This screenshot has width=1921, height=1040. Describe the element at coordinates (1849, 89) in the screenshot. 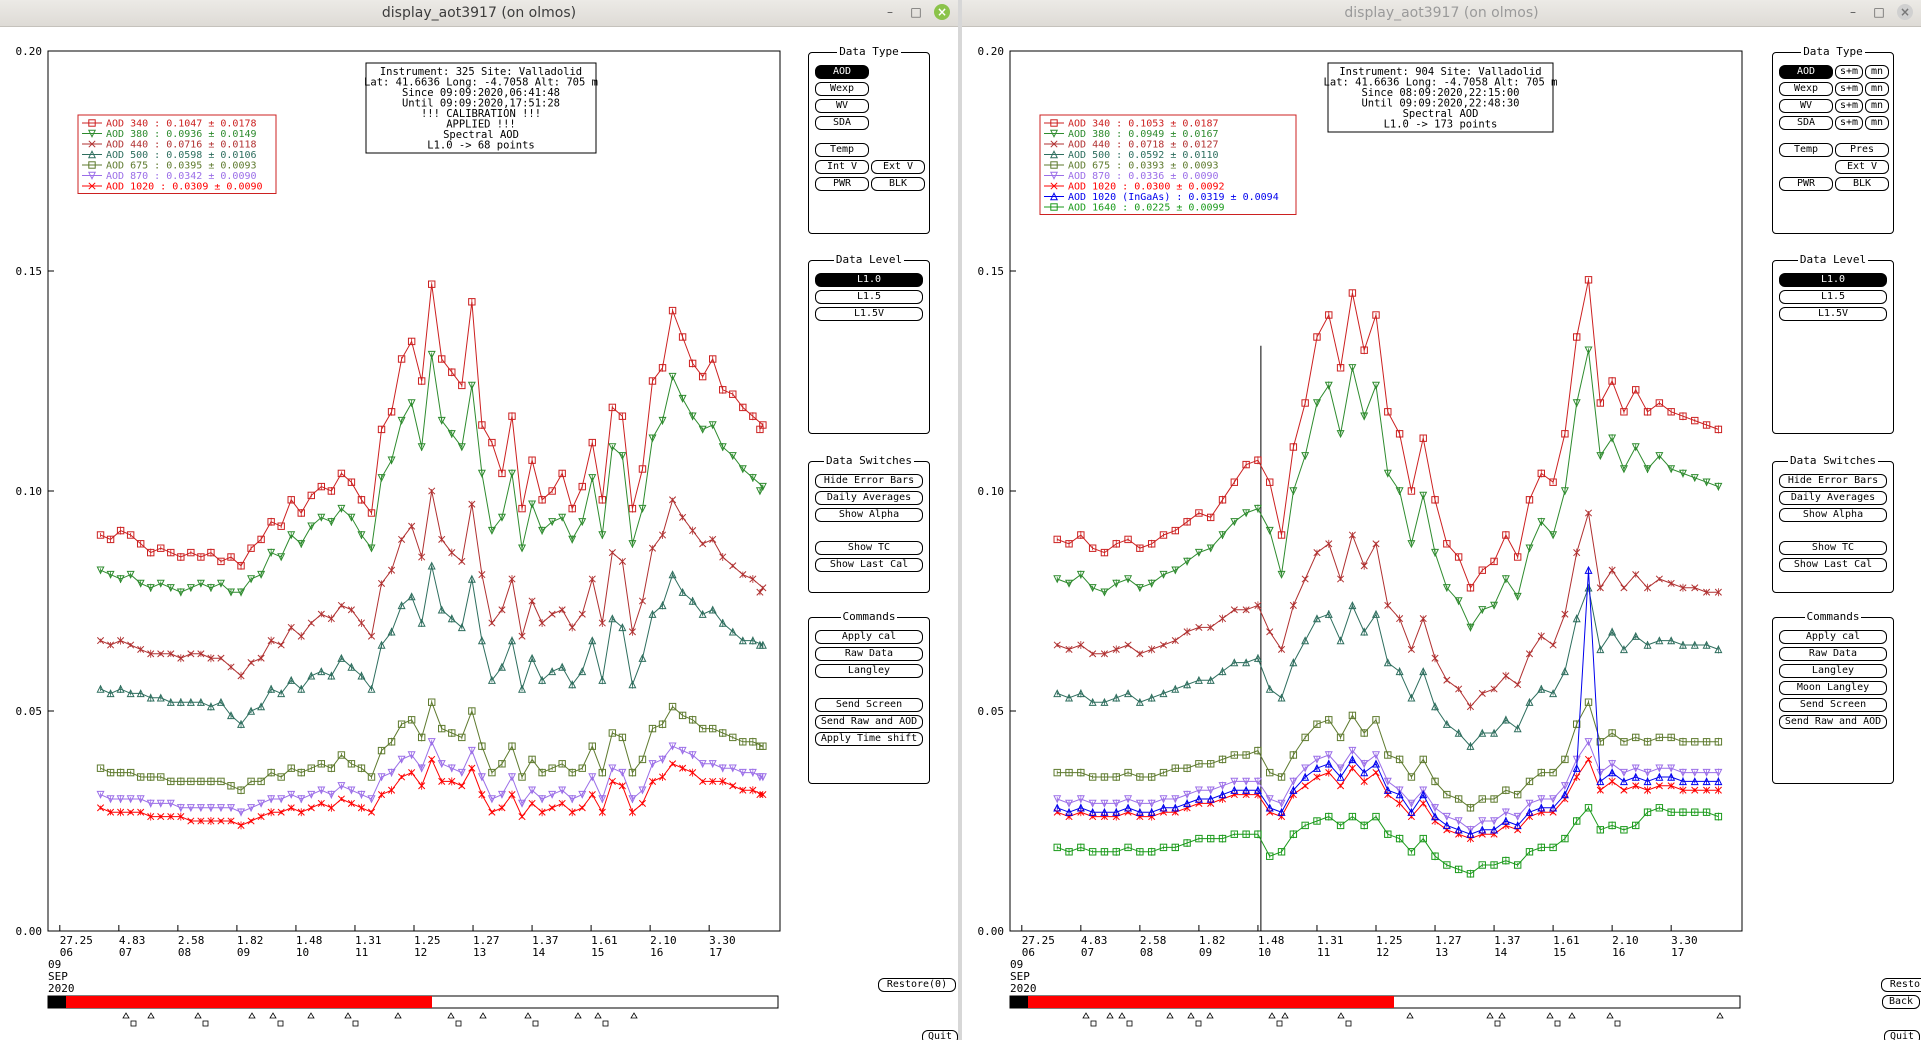

I see `data-type-wexp-sm-button: s+m` at that location.